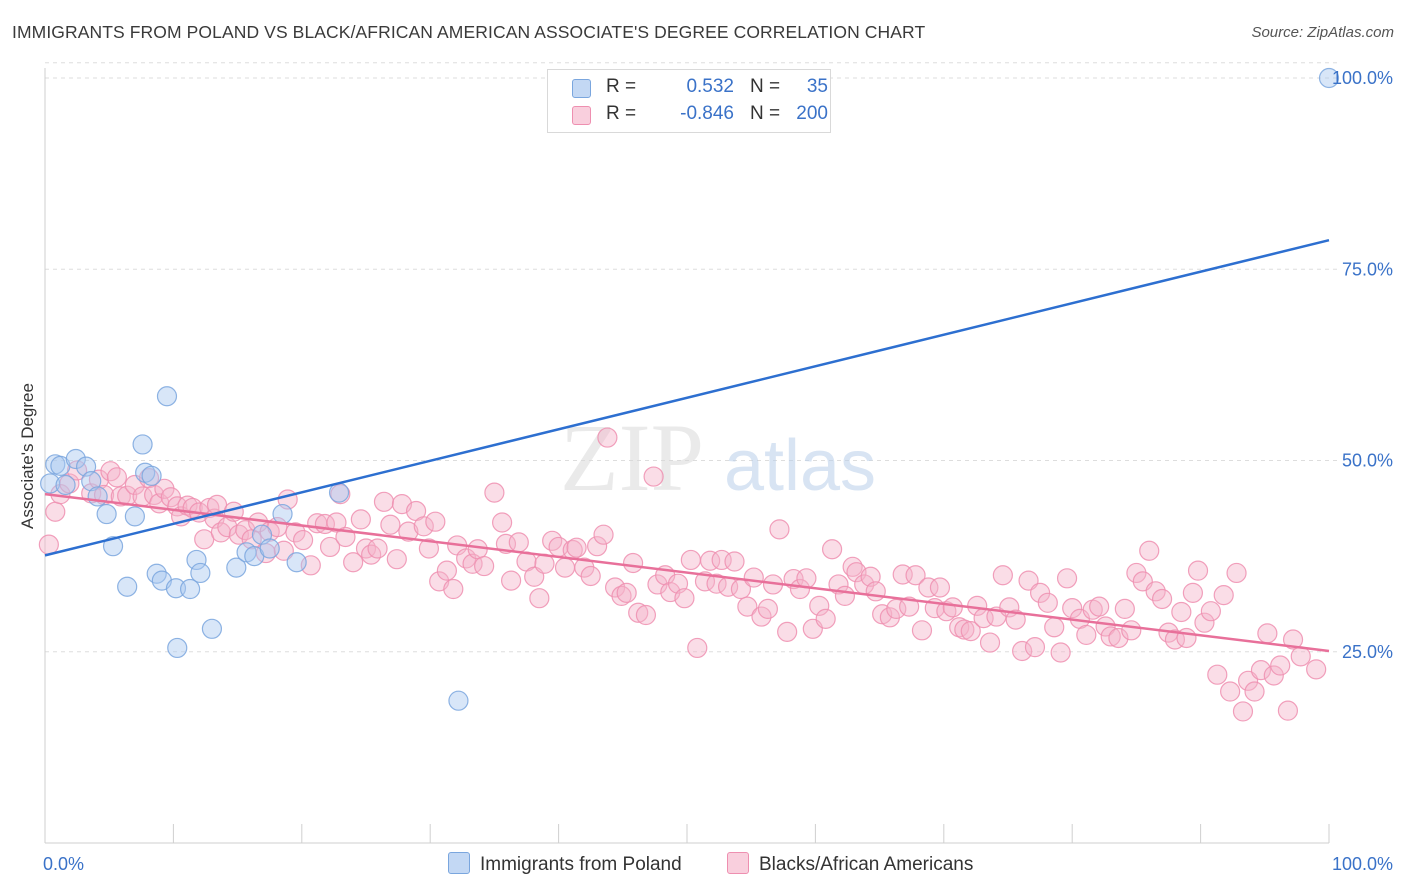 Image resolution: width=1406 pixels, height=892 pixels. Describe the element at coordinates (581, 115) in the screenshot. I see `legend-swatch-black` at that location.